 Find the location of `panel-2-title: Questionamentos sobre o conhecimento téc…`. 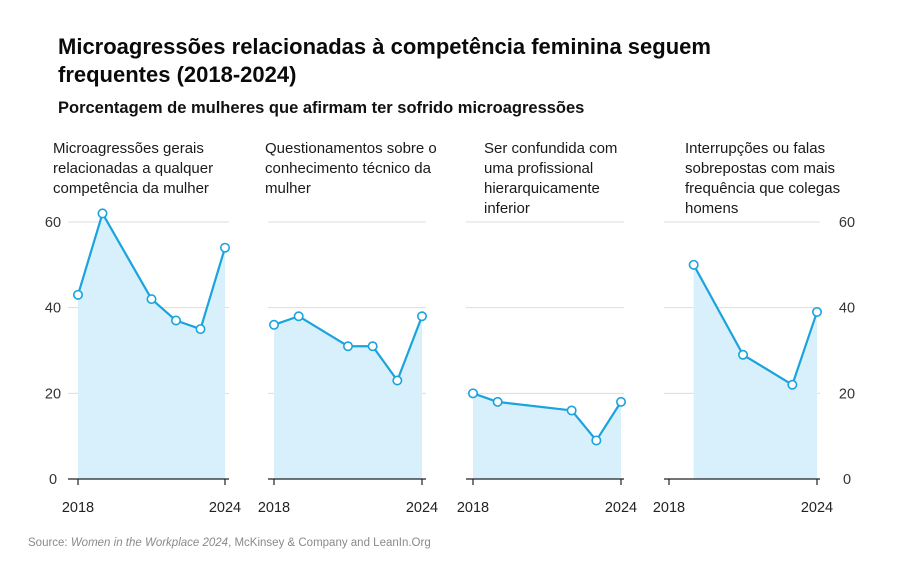

panel-2-title: Questionamentos sobre o conhecimento téc… is located at coordinates (351, 168).